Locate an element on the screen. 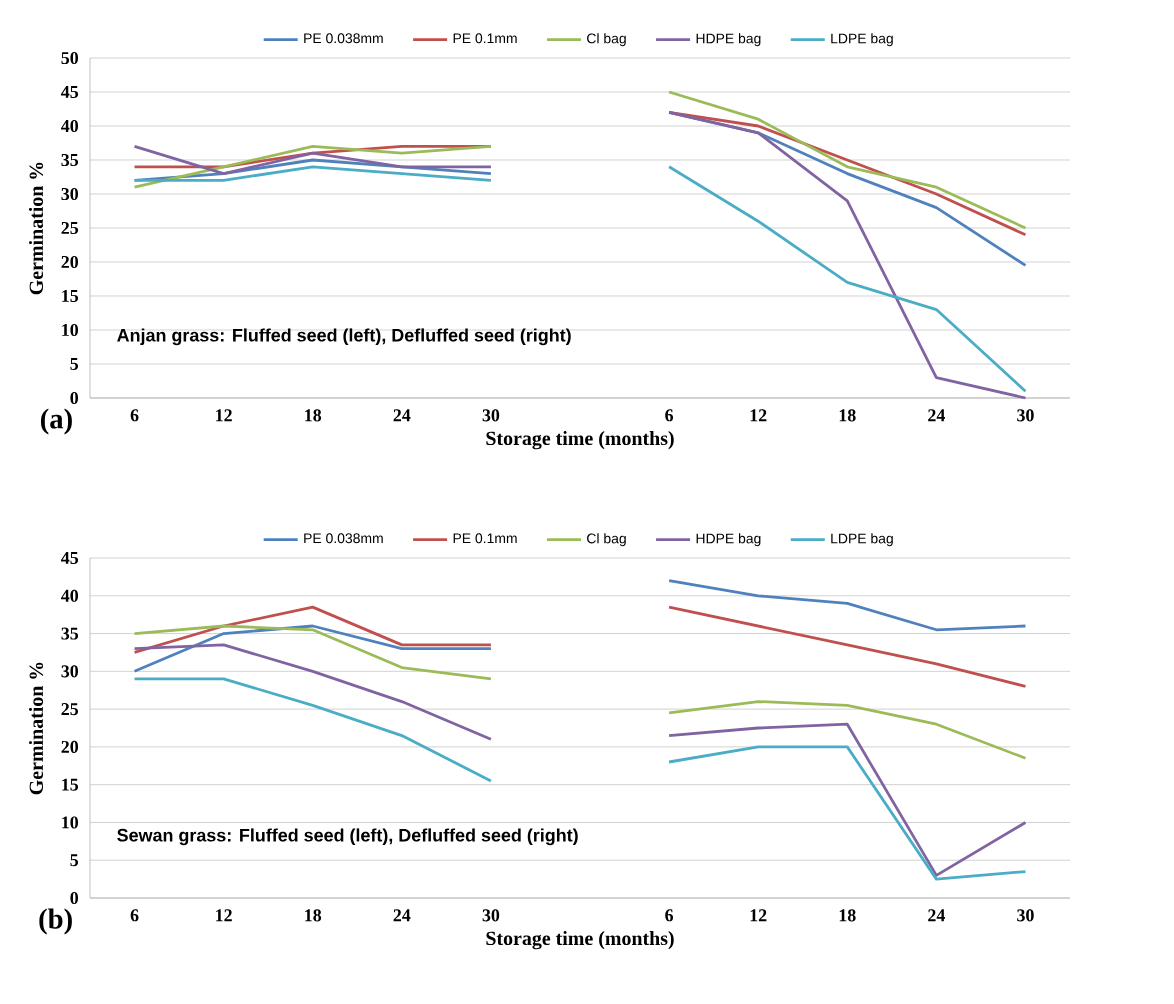 This screenshot has height=1004, width=1174. text: (b) is located at coordinates (55, 921).